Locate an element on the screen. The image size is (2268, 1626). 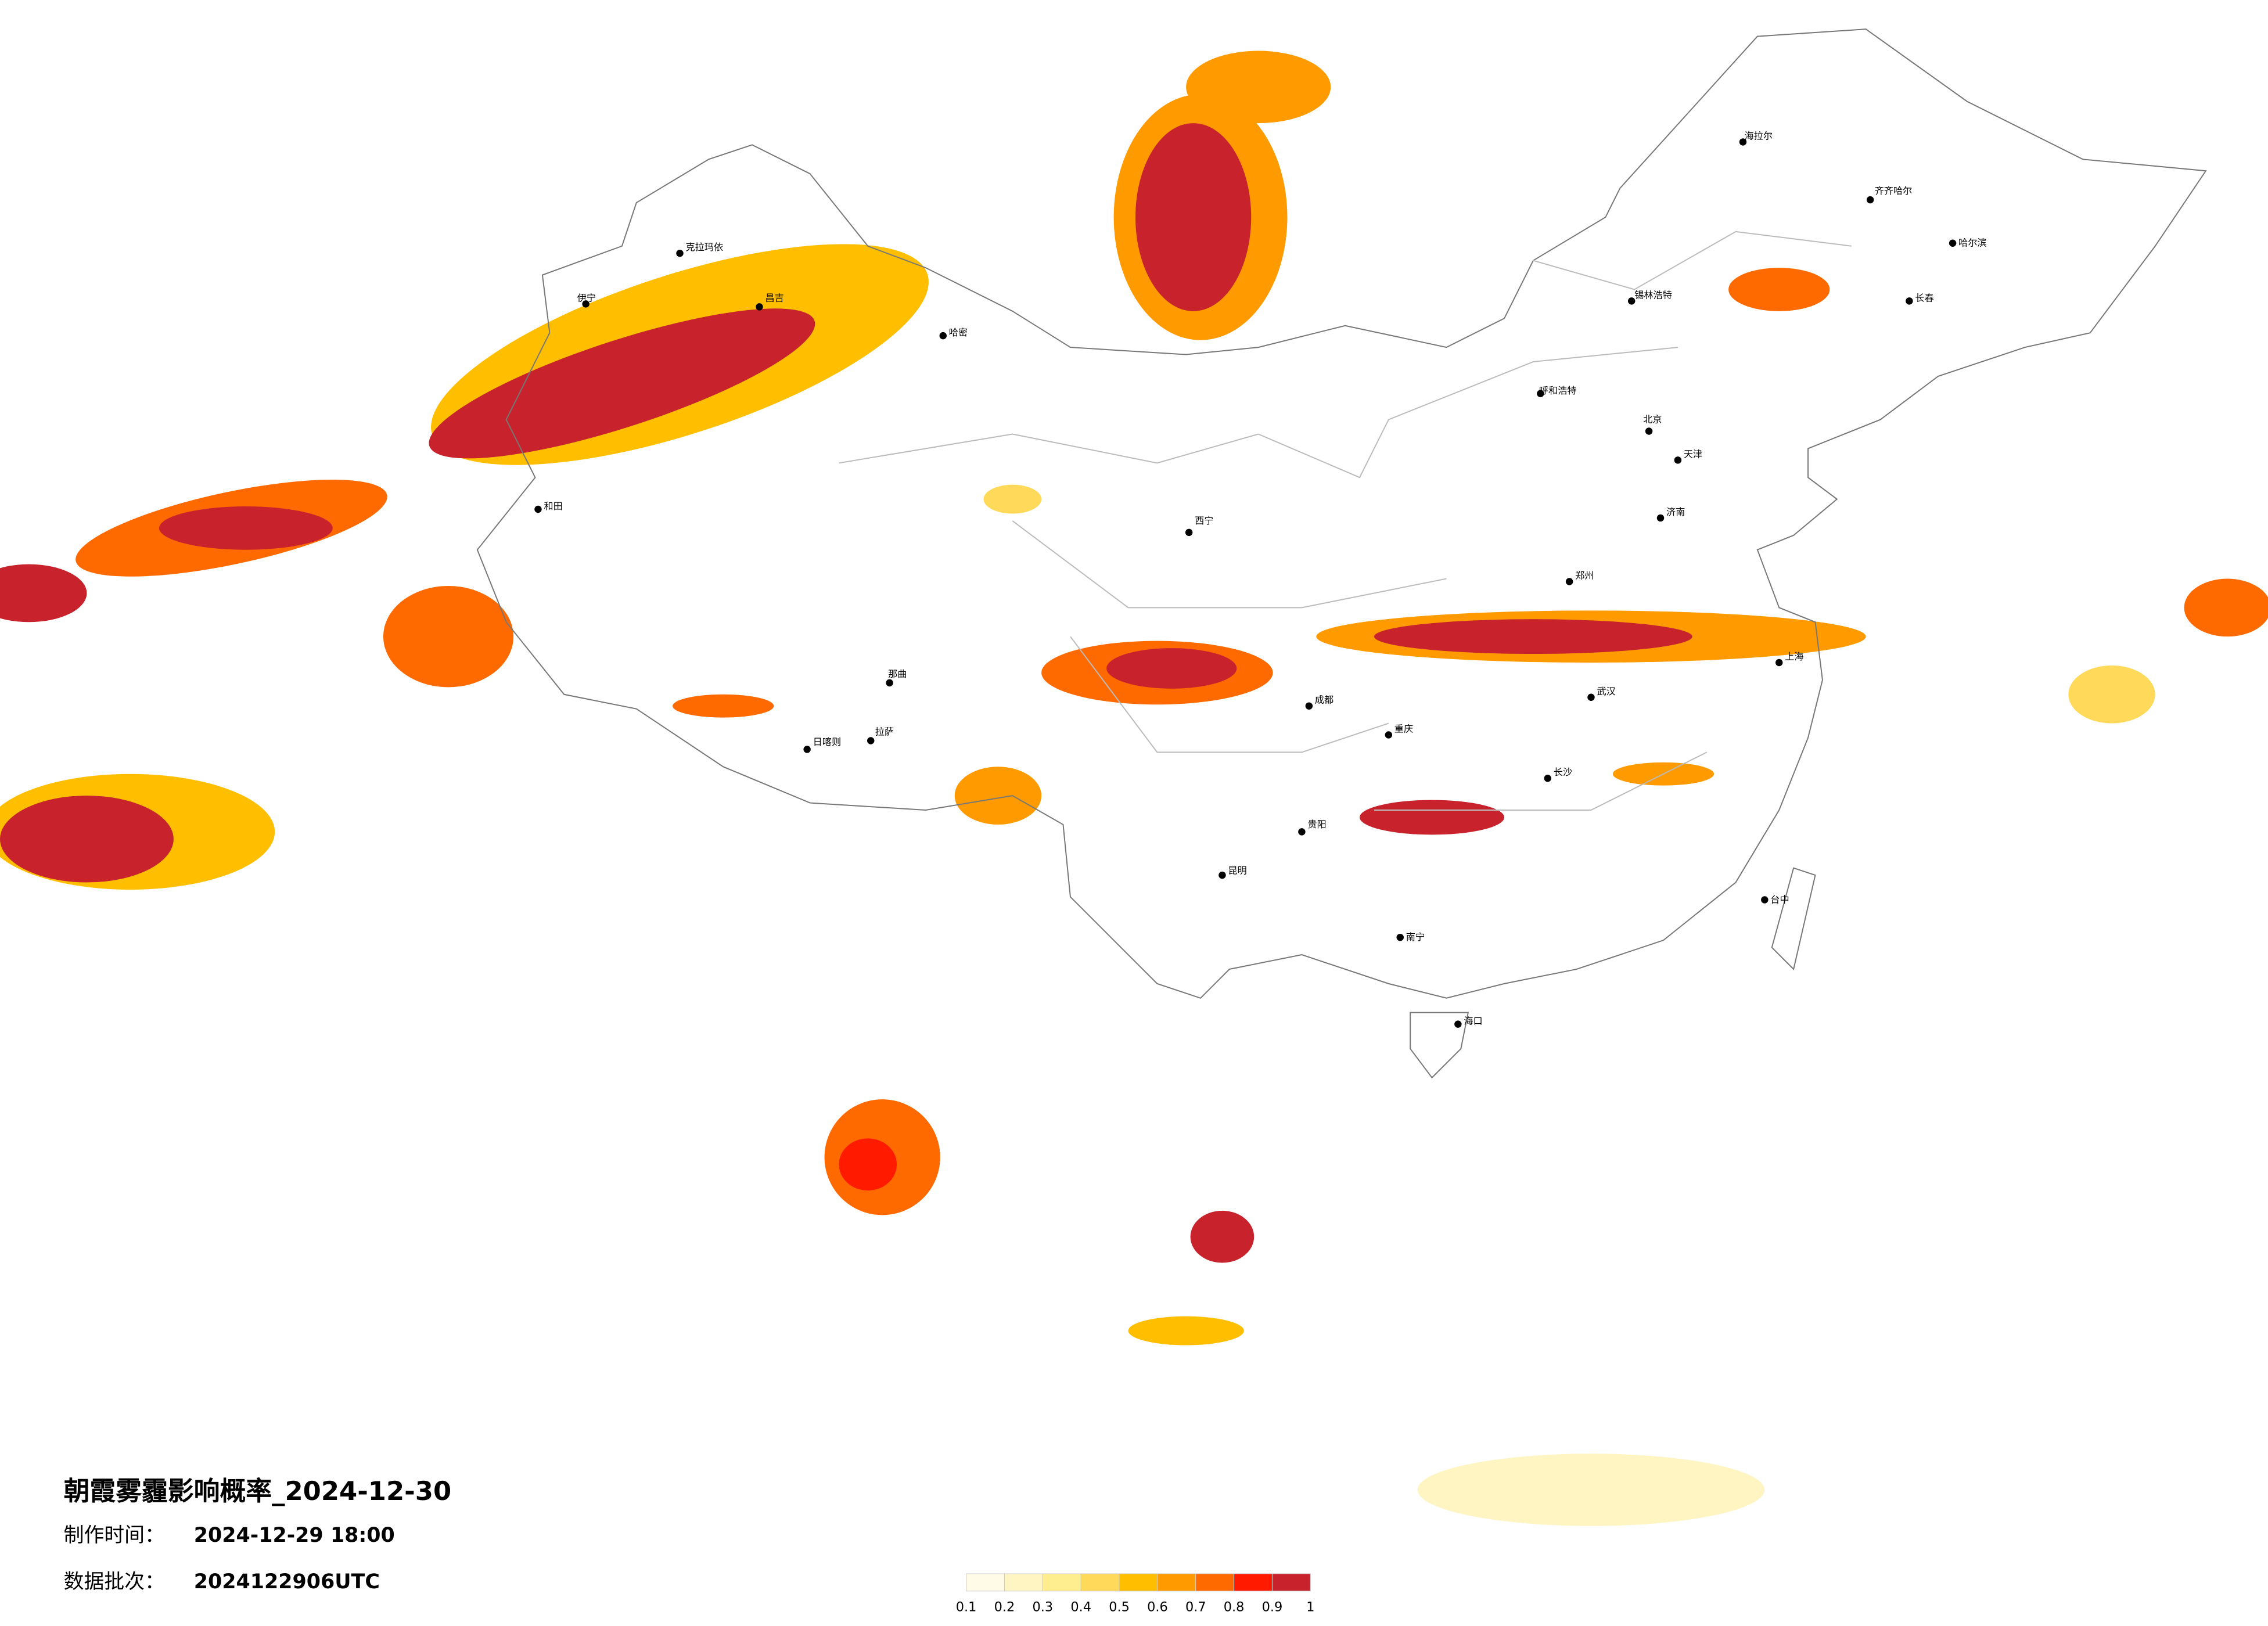
city-label: 南宁 is located at coordinates (1415, 936).